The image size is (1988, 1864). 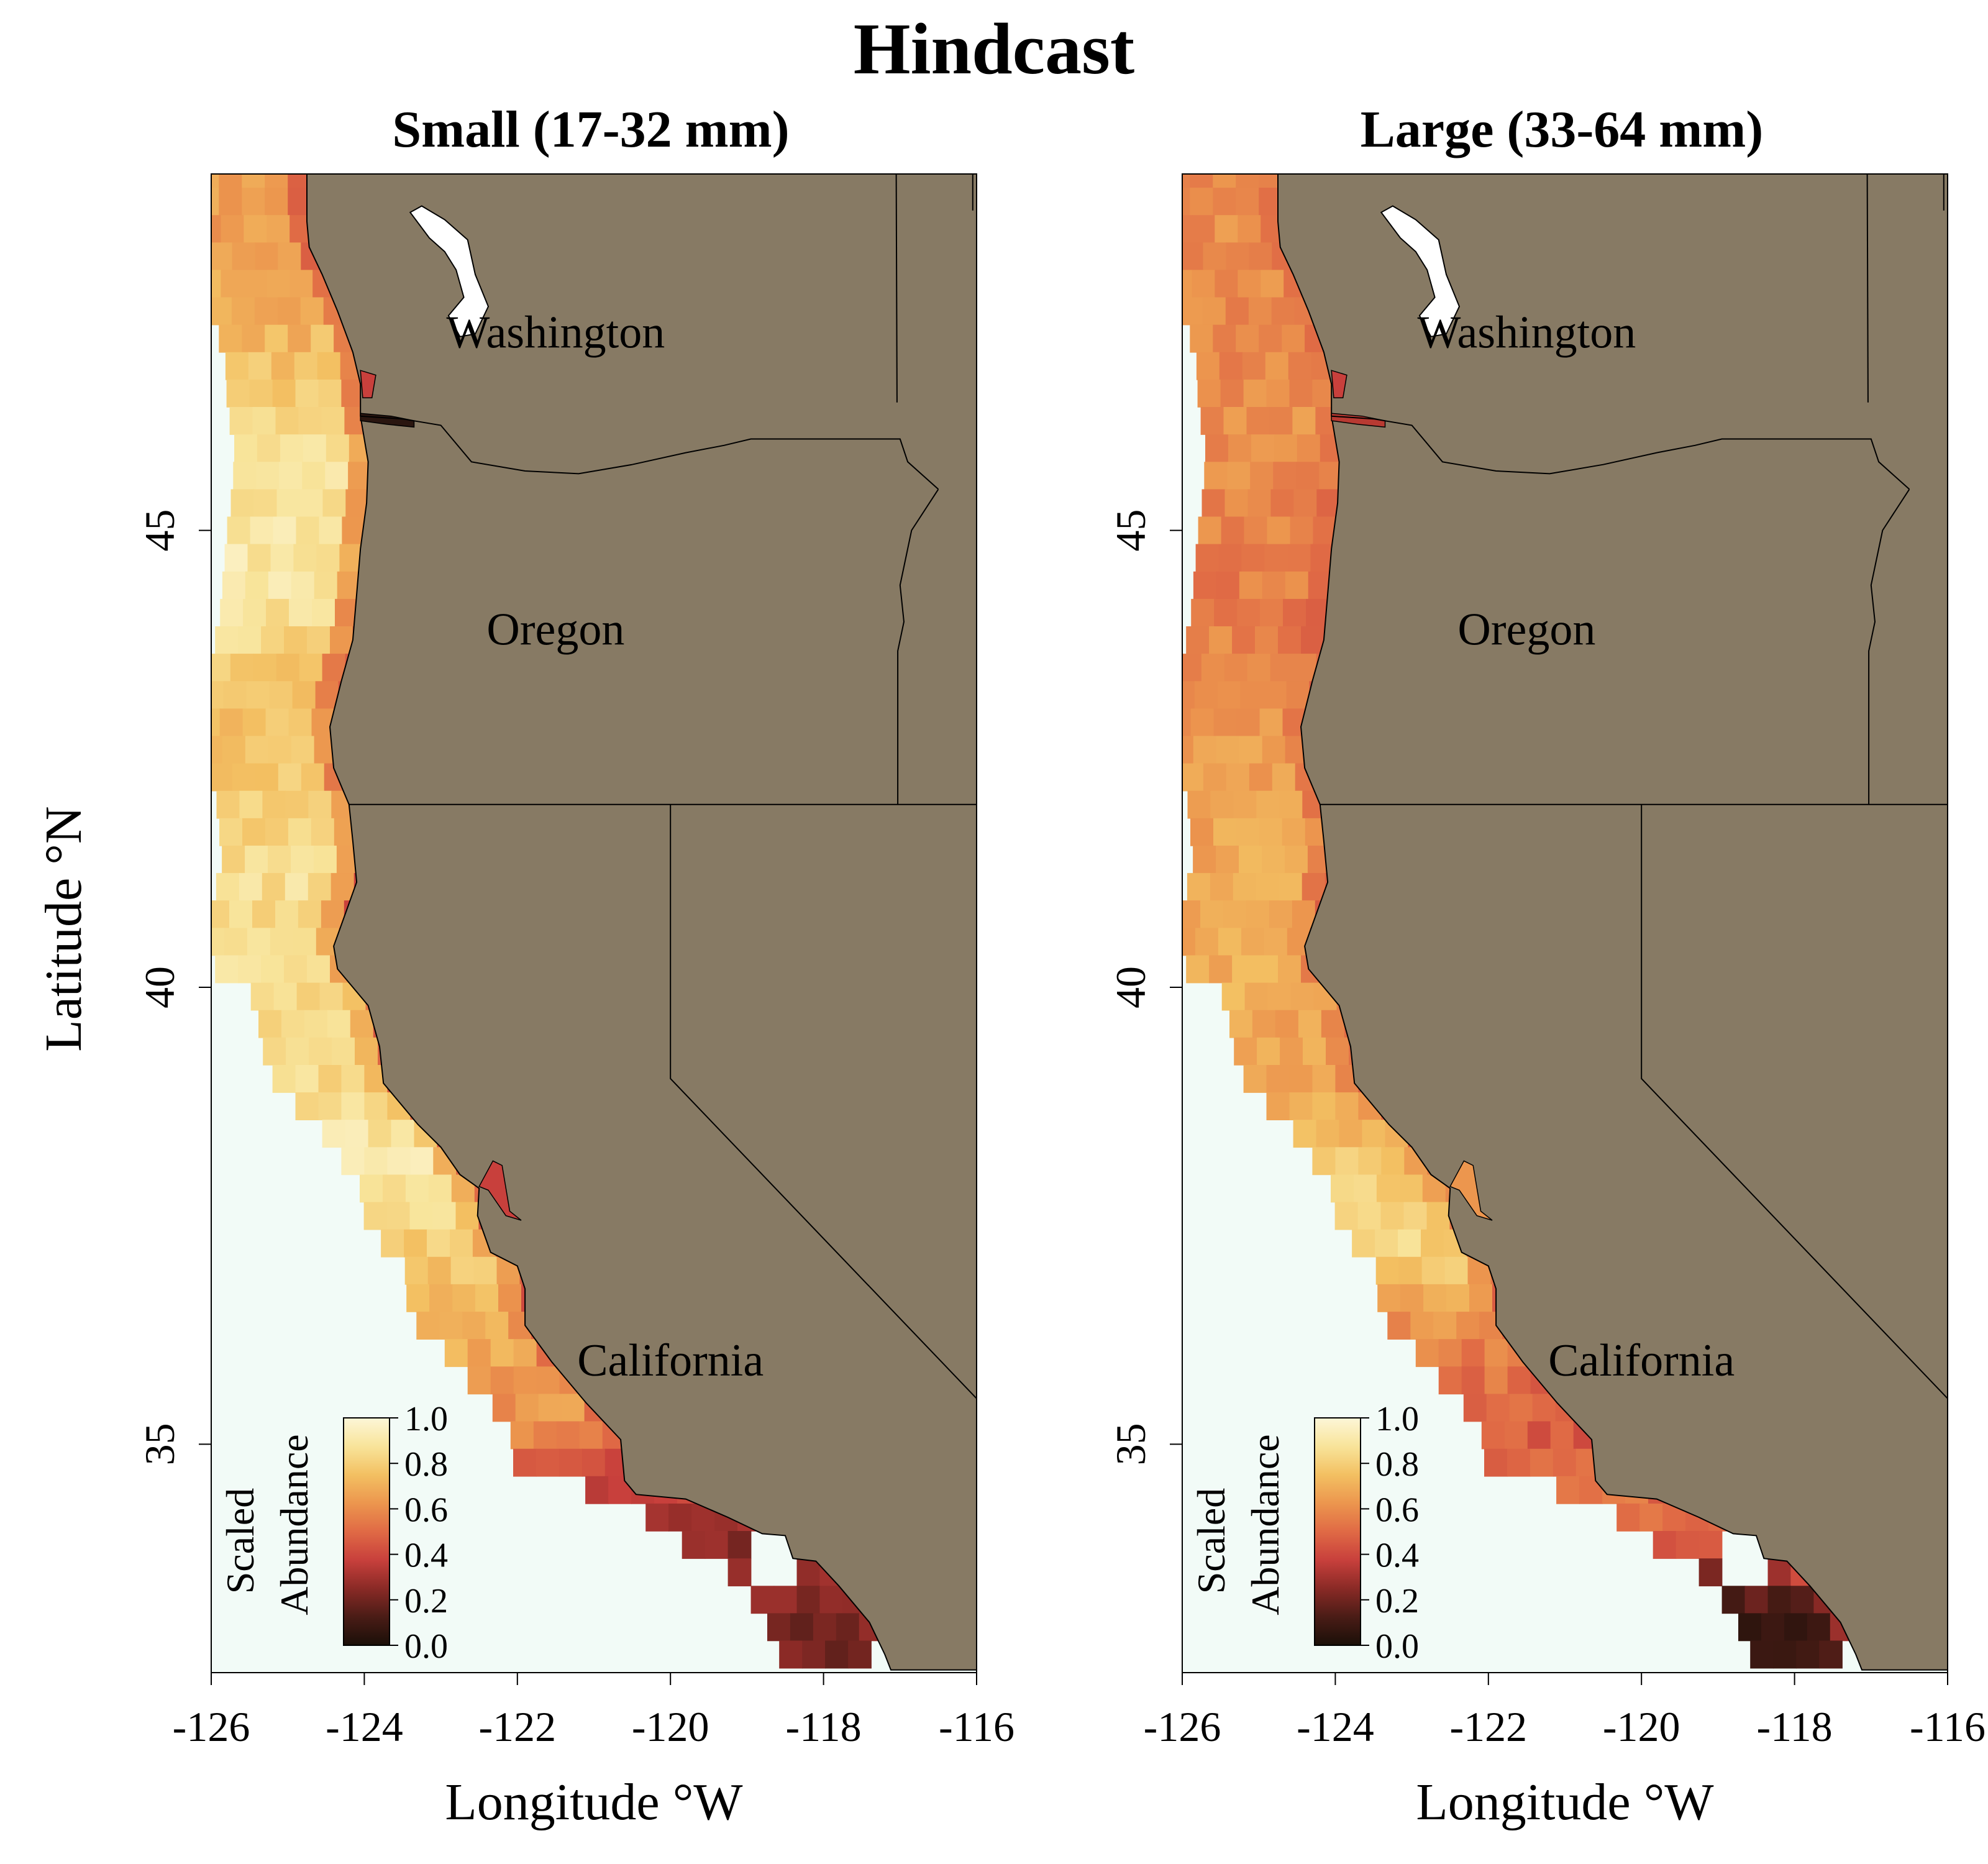 I want to click on y-tick-label: 35, so click(x=159, y=1444).